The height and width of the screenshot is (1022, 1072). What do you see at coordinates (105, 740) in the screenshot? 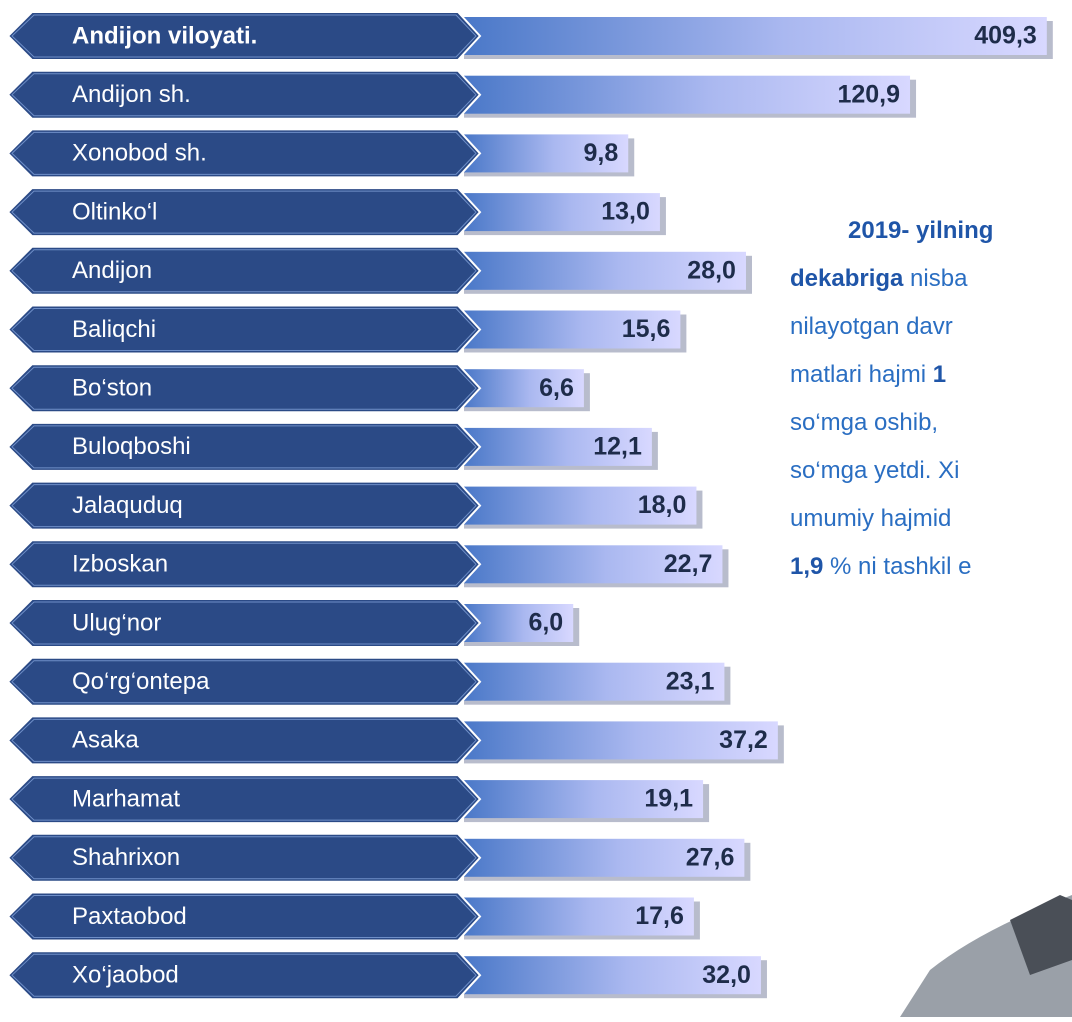
I see `category-label: Asaka` at bounding box center [105, 740].